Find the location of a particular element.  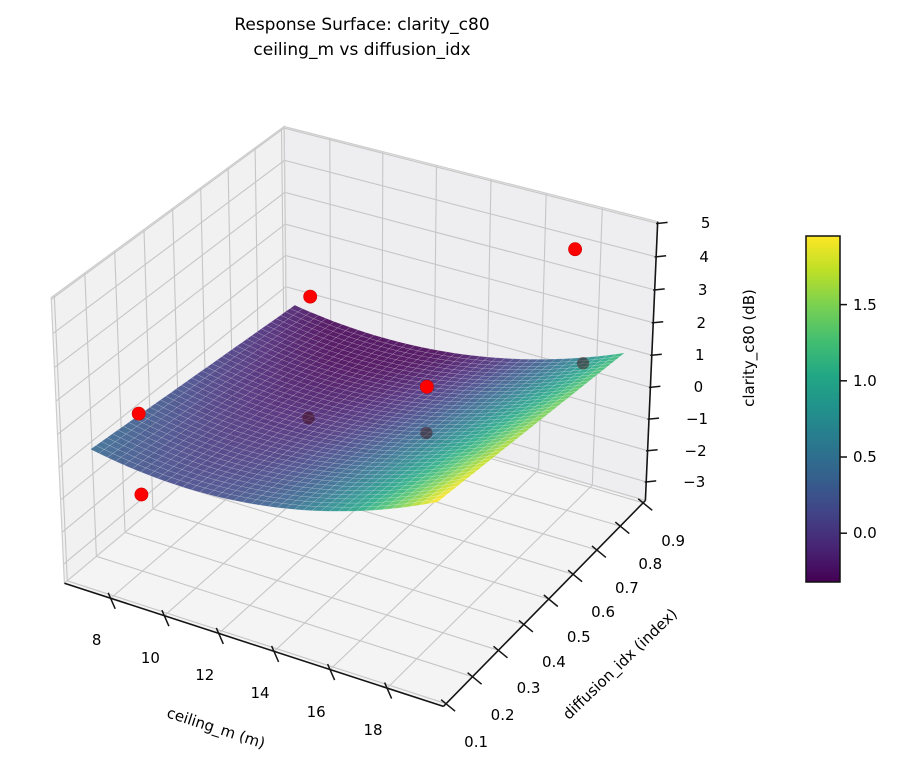

colorbar is located at coordinates (826, 409).